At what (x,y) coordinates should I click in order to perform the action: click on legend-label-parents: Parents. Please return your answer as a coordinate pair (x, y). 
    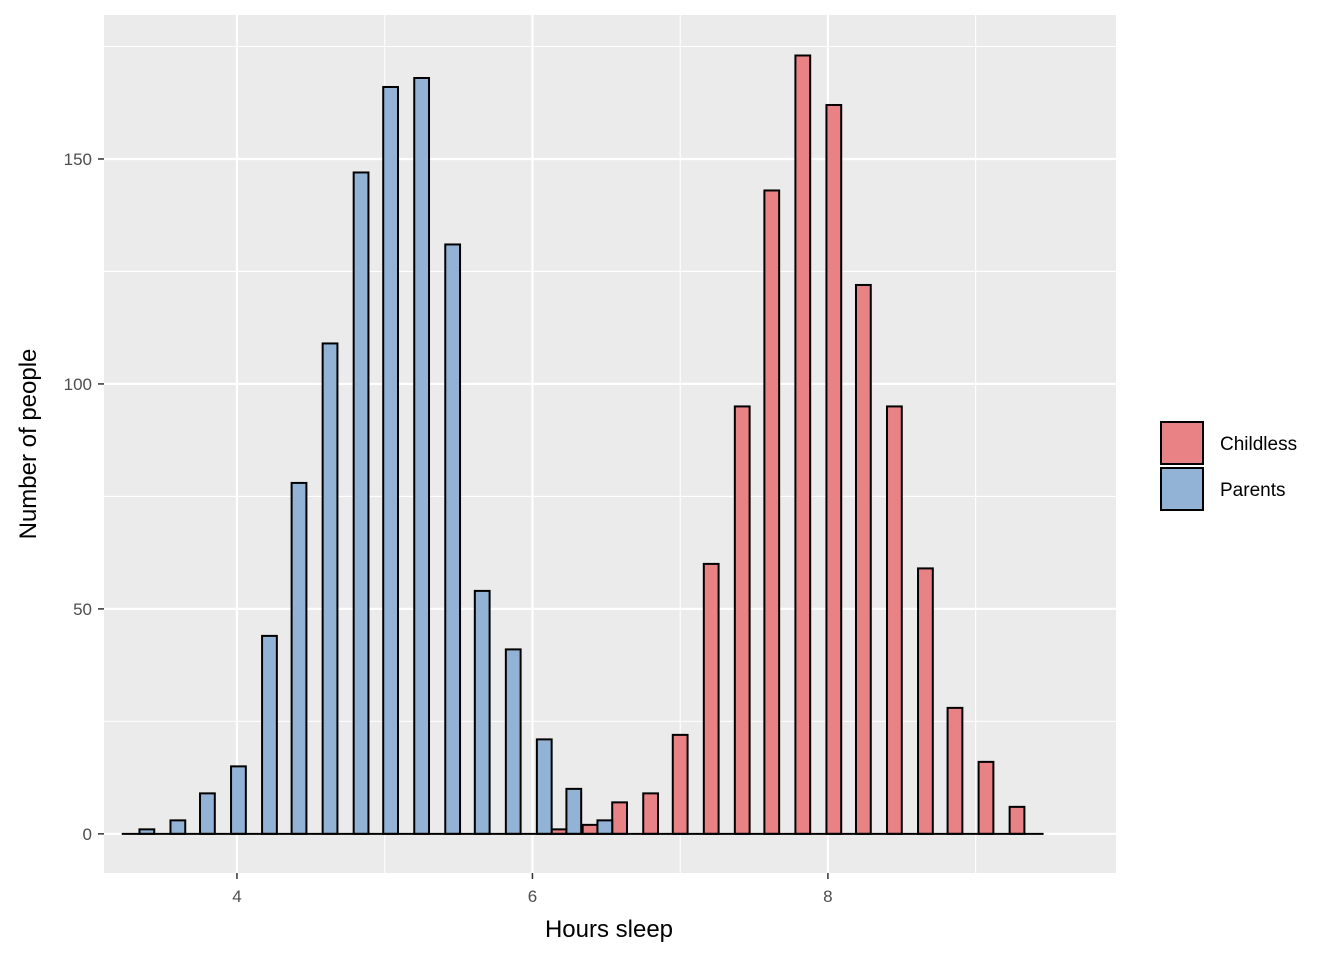
    Looking at the image, I should click on (1252, 490).